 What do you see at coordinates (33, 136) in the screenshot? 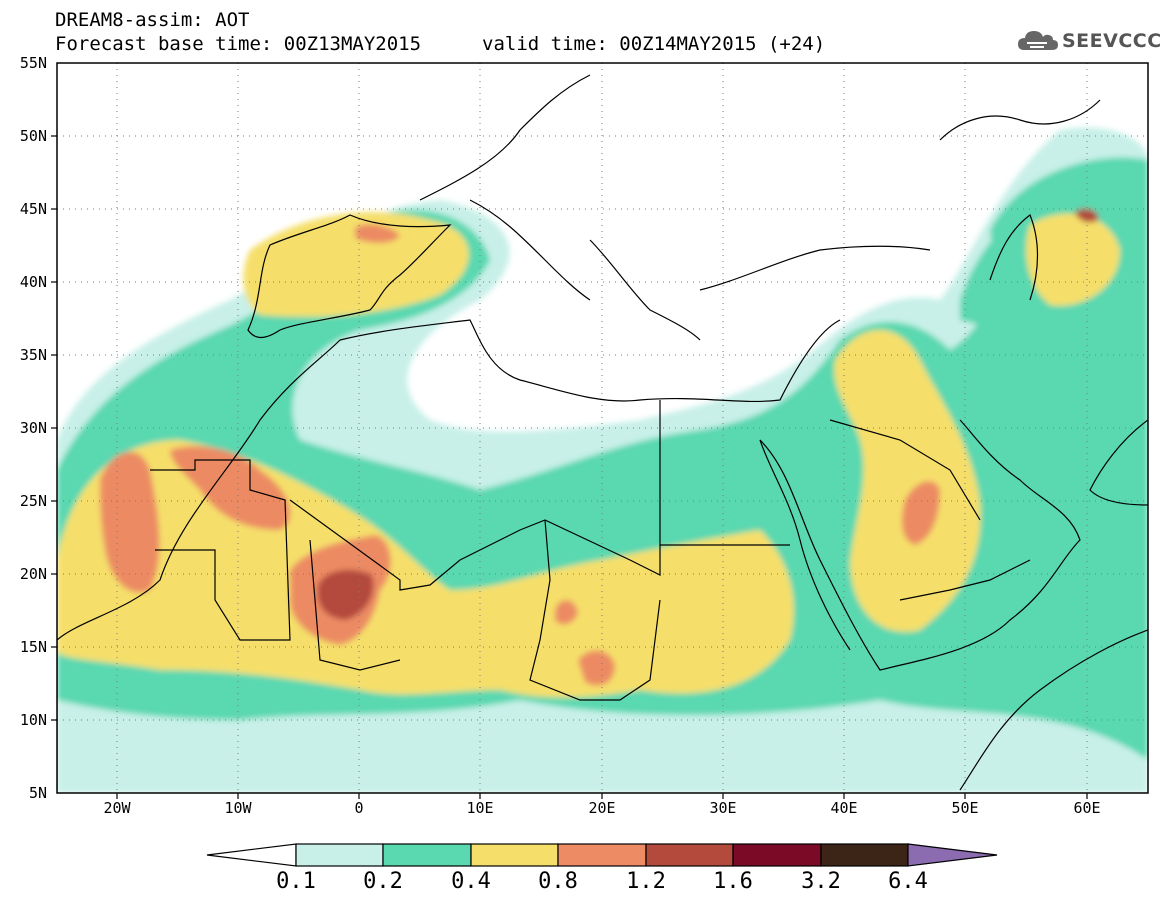
I see `lat-label: 50N` at bounding box center [33, 136].